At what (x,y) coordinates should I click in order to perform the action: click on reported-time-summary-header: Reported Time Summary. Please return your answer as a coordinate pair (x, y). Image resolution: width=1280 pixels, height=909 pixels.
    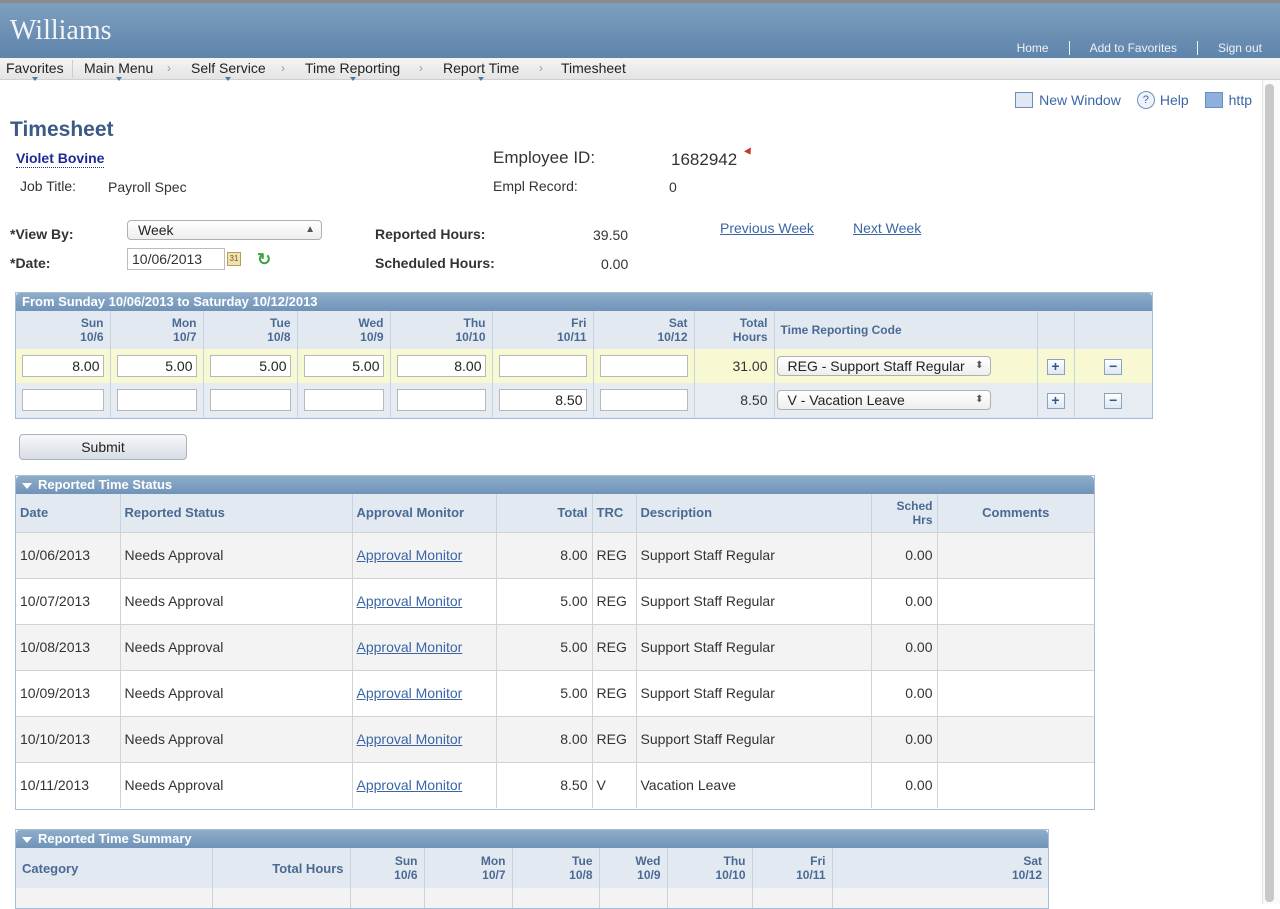
    Looking at the image, I should click on (532, 839).